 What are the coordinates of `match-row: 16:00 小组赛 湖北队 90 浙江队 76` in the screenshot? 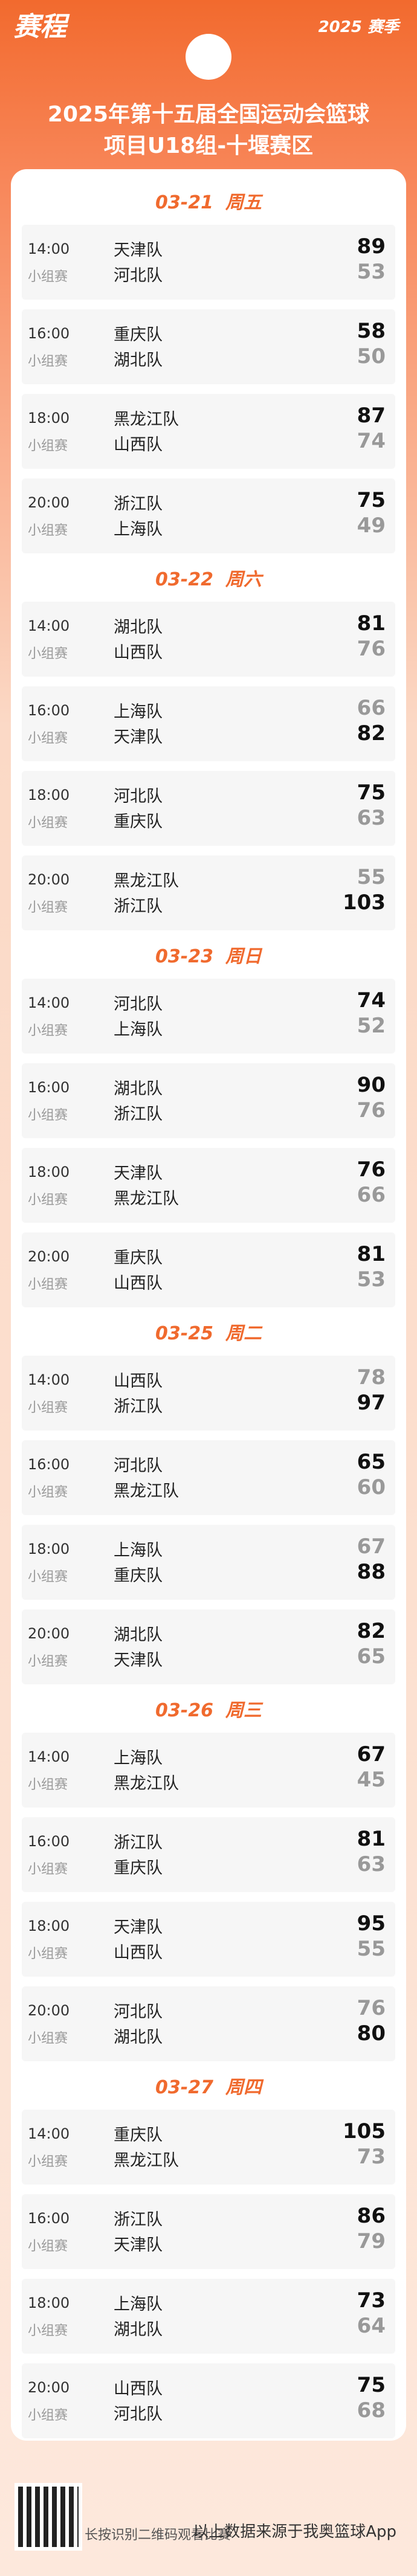 It's located at (208, 1100).